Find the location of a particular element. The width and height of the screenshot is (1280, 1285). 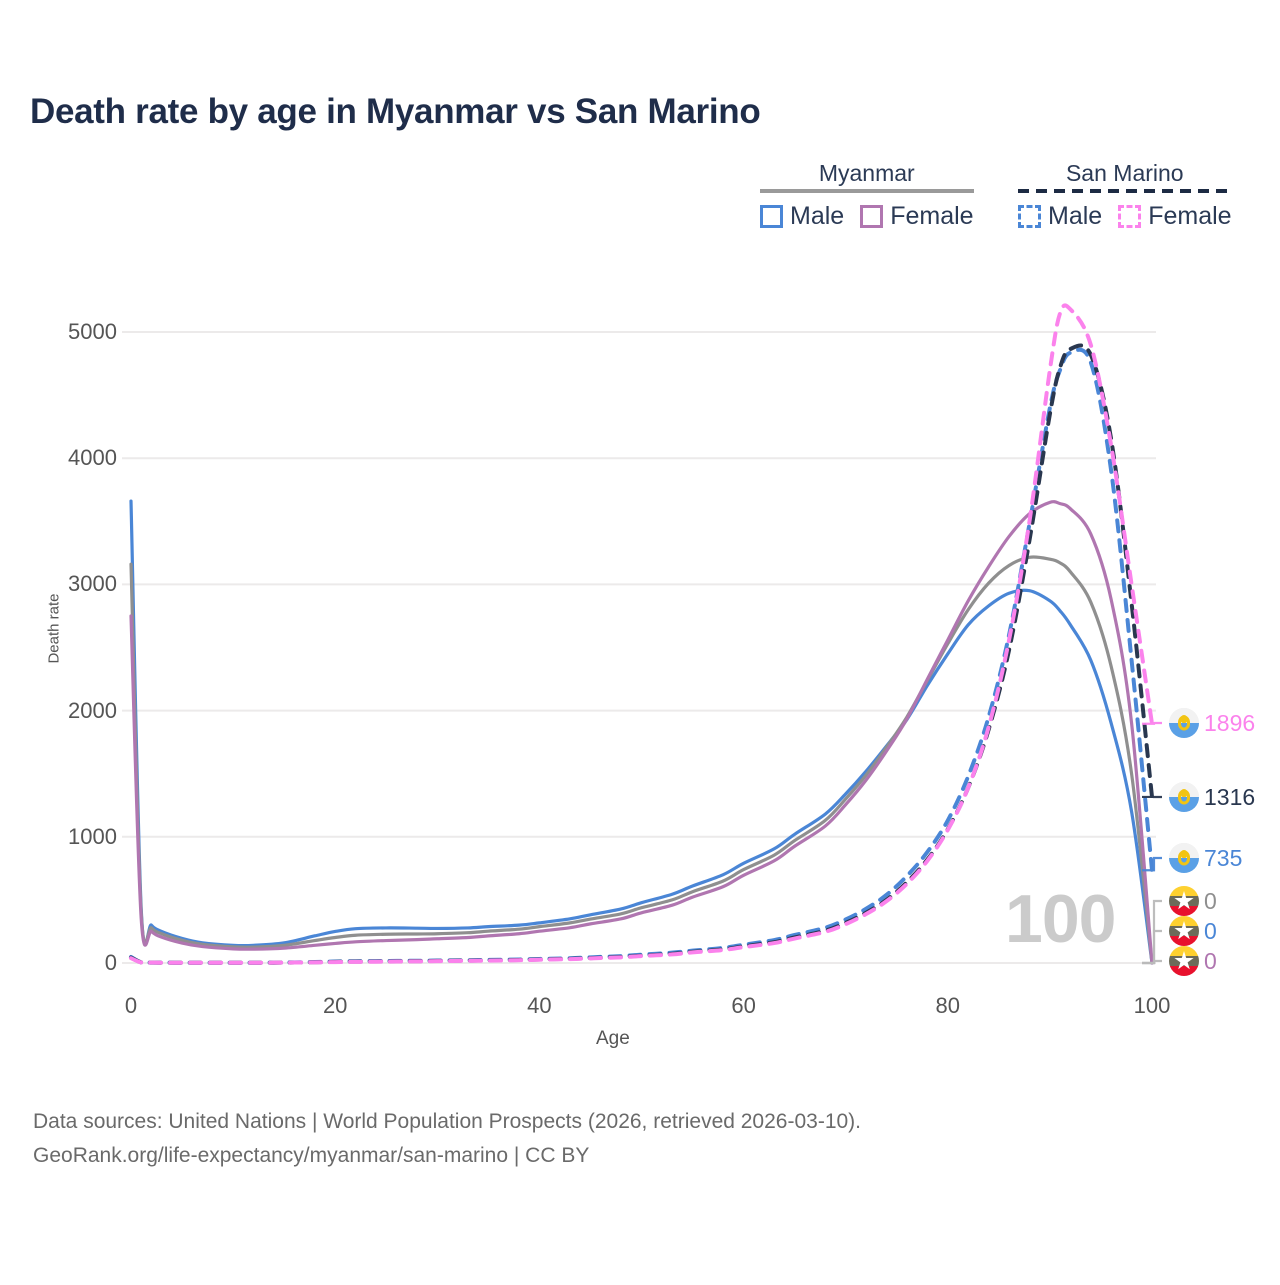

end-label-row: 735 is located at coordinates (1205, 858).